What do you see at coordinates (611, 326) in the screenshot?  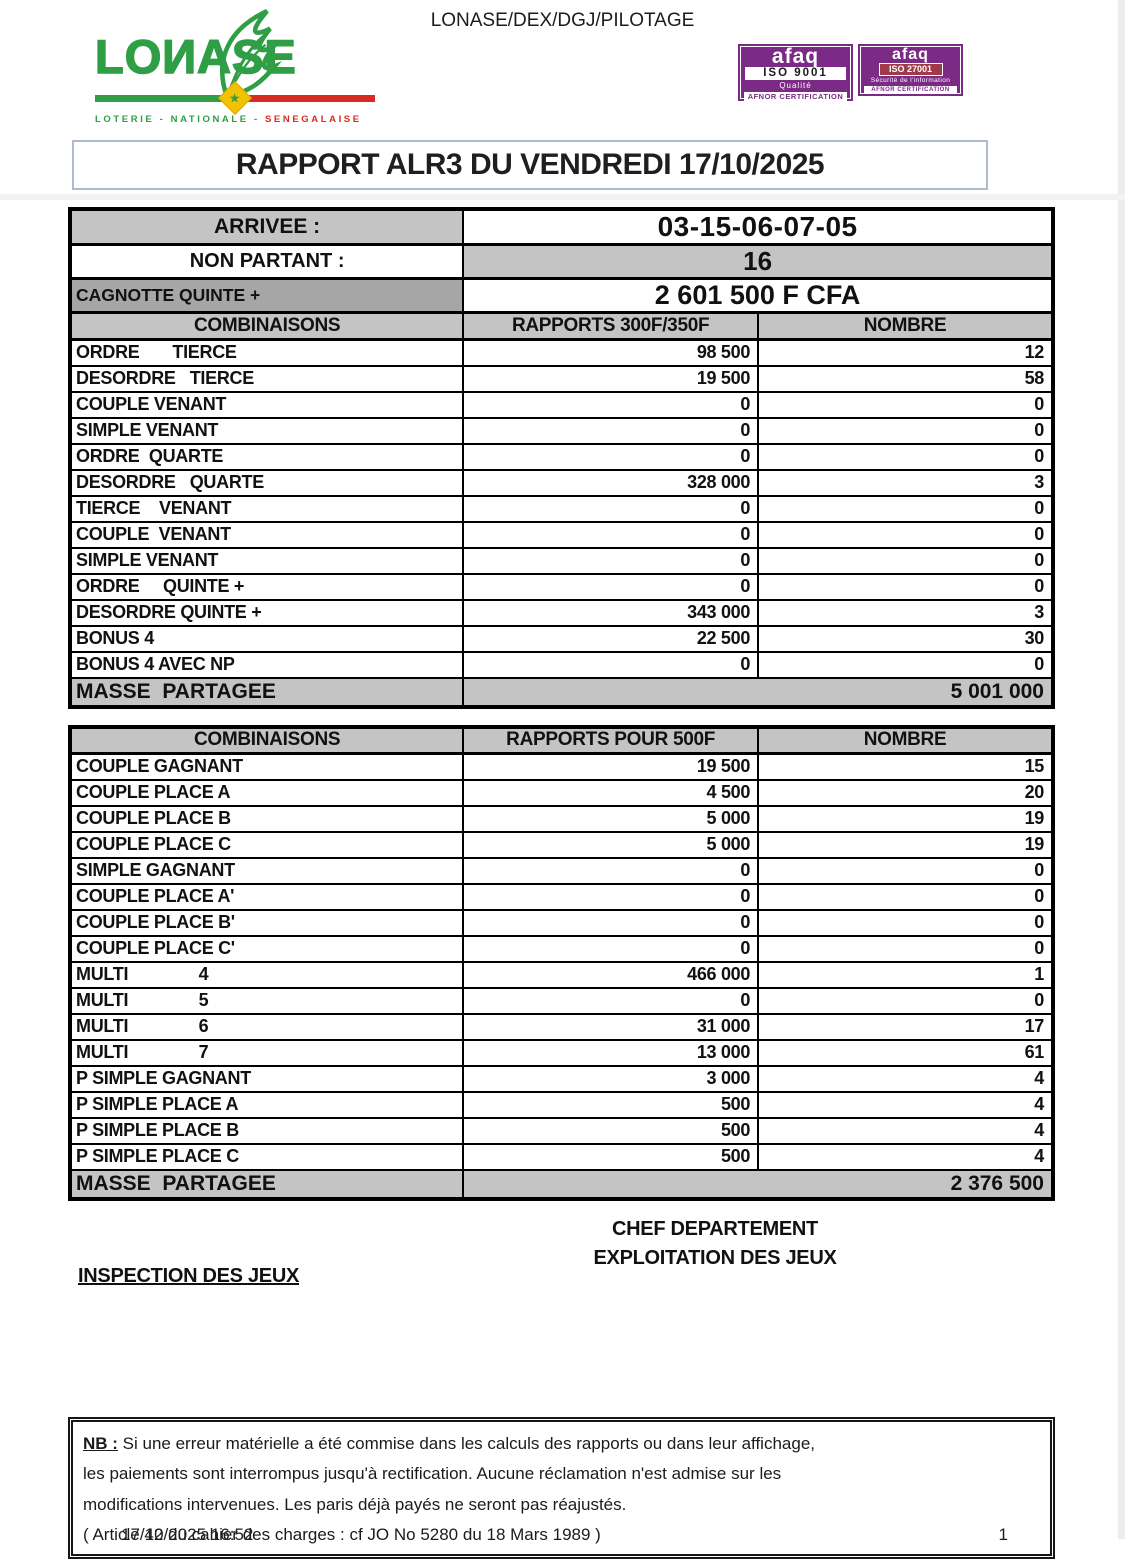 I see `column-header-rapports: RAPPORTS 300F/350F` at bounding box center [611, 326].